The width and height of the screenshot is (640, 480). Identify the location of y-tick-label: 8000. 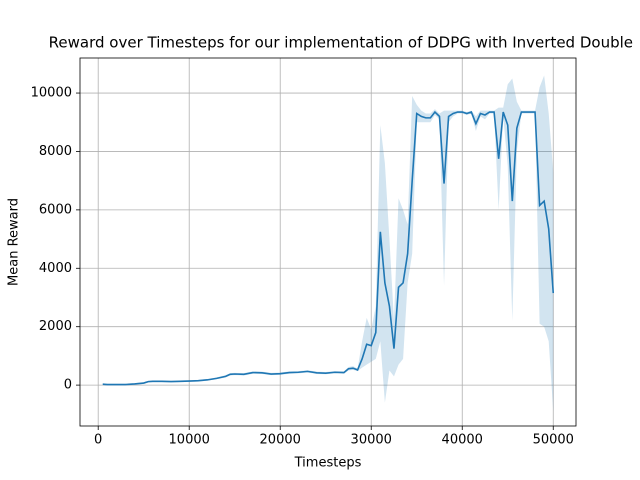
(55, 151).